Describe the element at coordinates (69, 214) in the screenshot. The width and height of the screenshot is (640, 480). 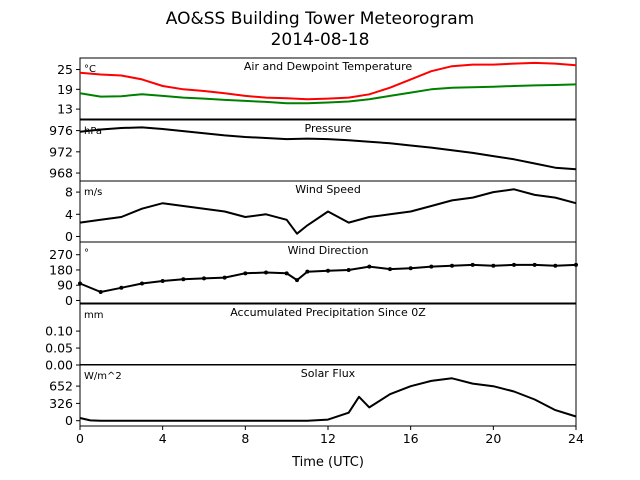
I see `y-tick-label: 4` at that location.